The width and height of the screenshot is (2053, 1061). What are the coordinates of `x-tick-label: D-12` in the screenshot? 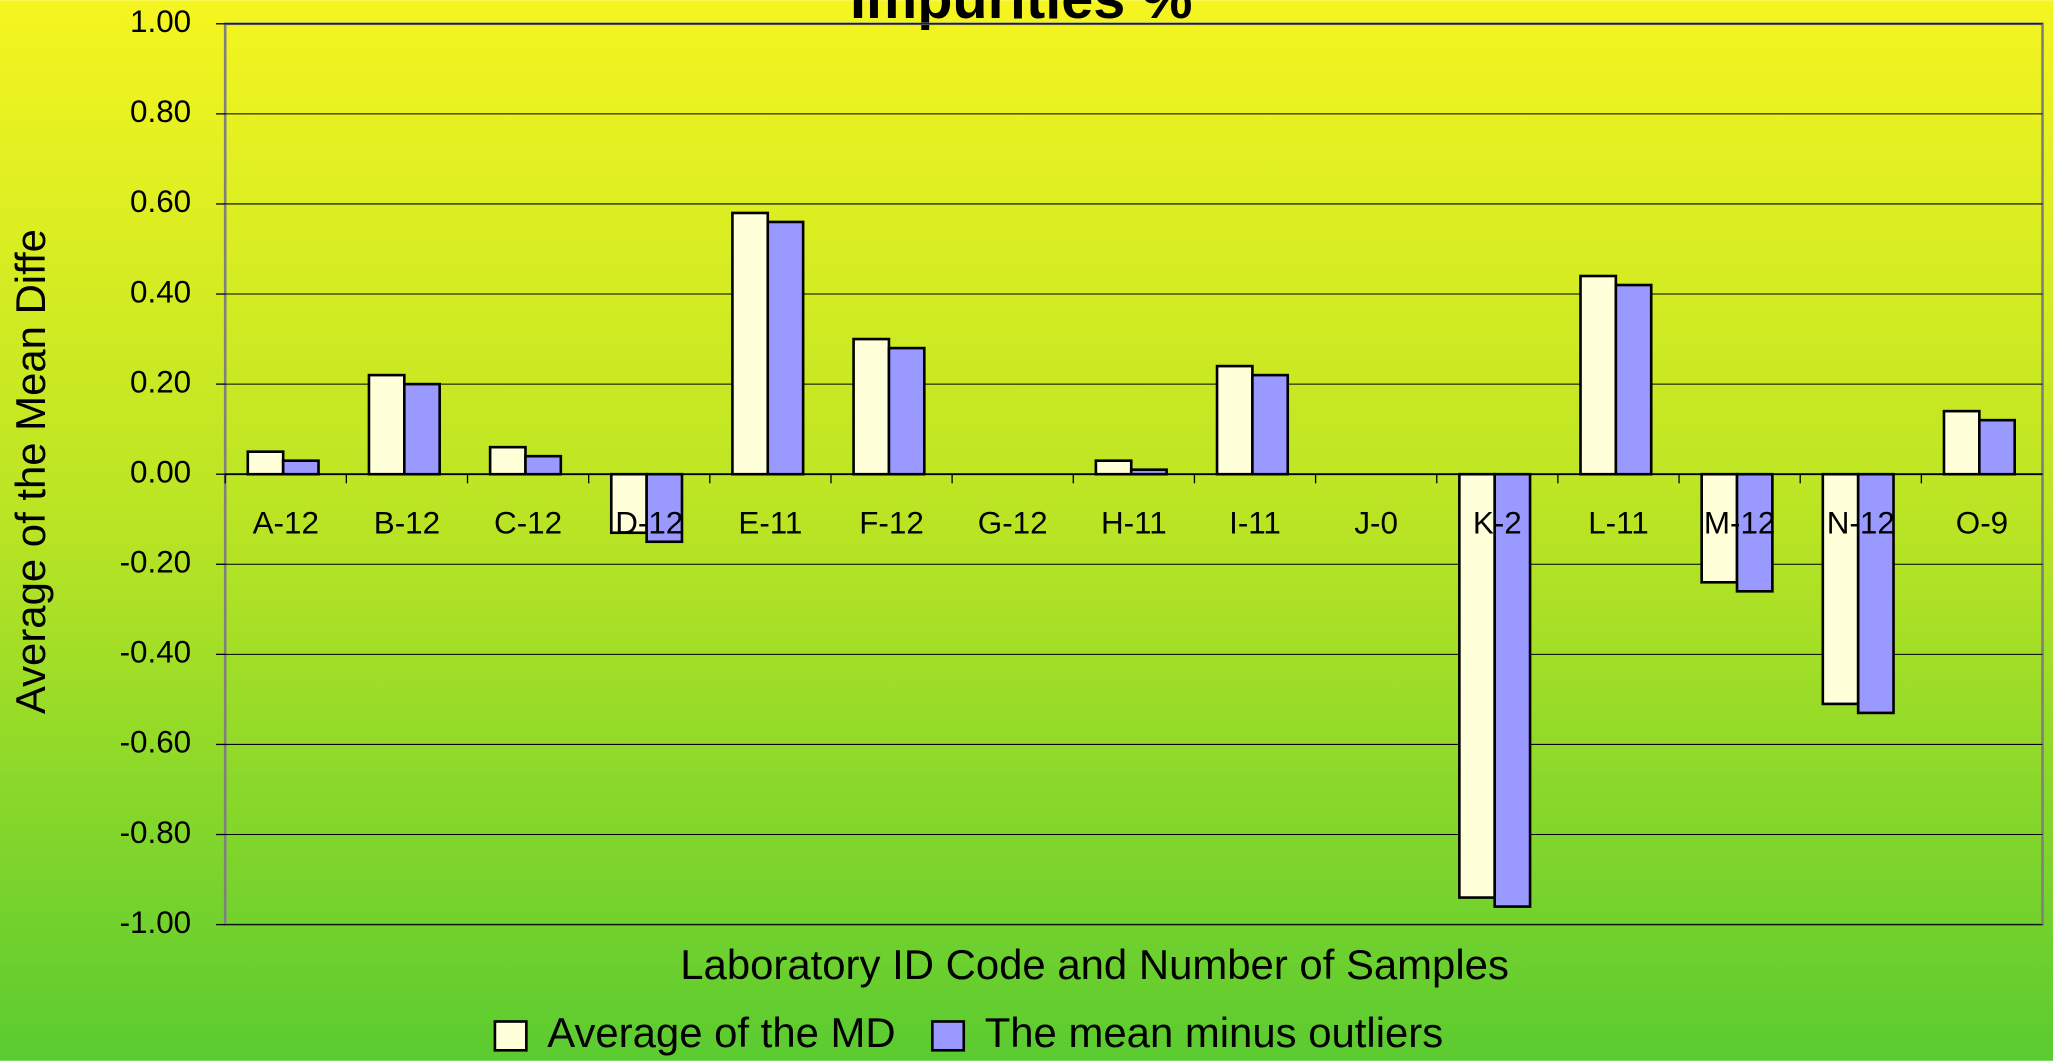 It's located at (649, 523).